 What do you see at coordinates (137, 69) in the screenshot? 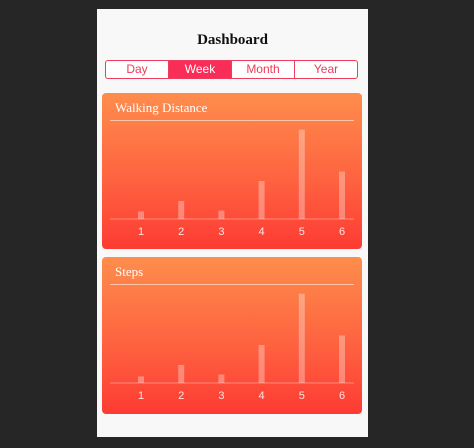
I see `segment-day: Day` at bounding box center [137, 69].